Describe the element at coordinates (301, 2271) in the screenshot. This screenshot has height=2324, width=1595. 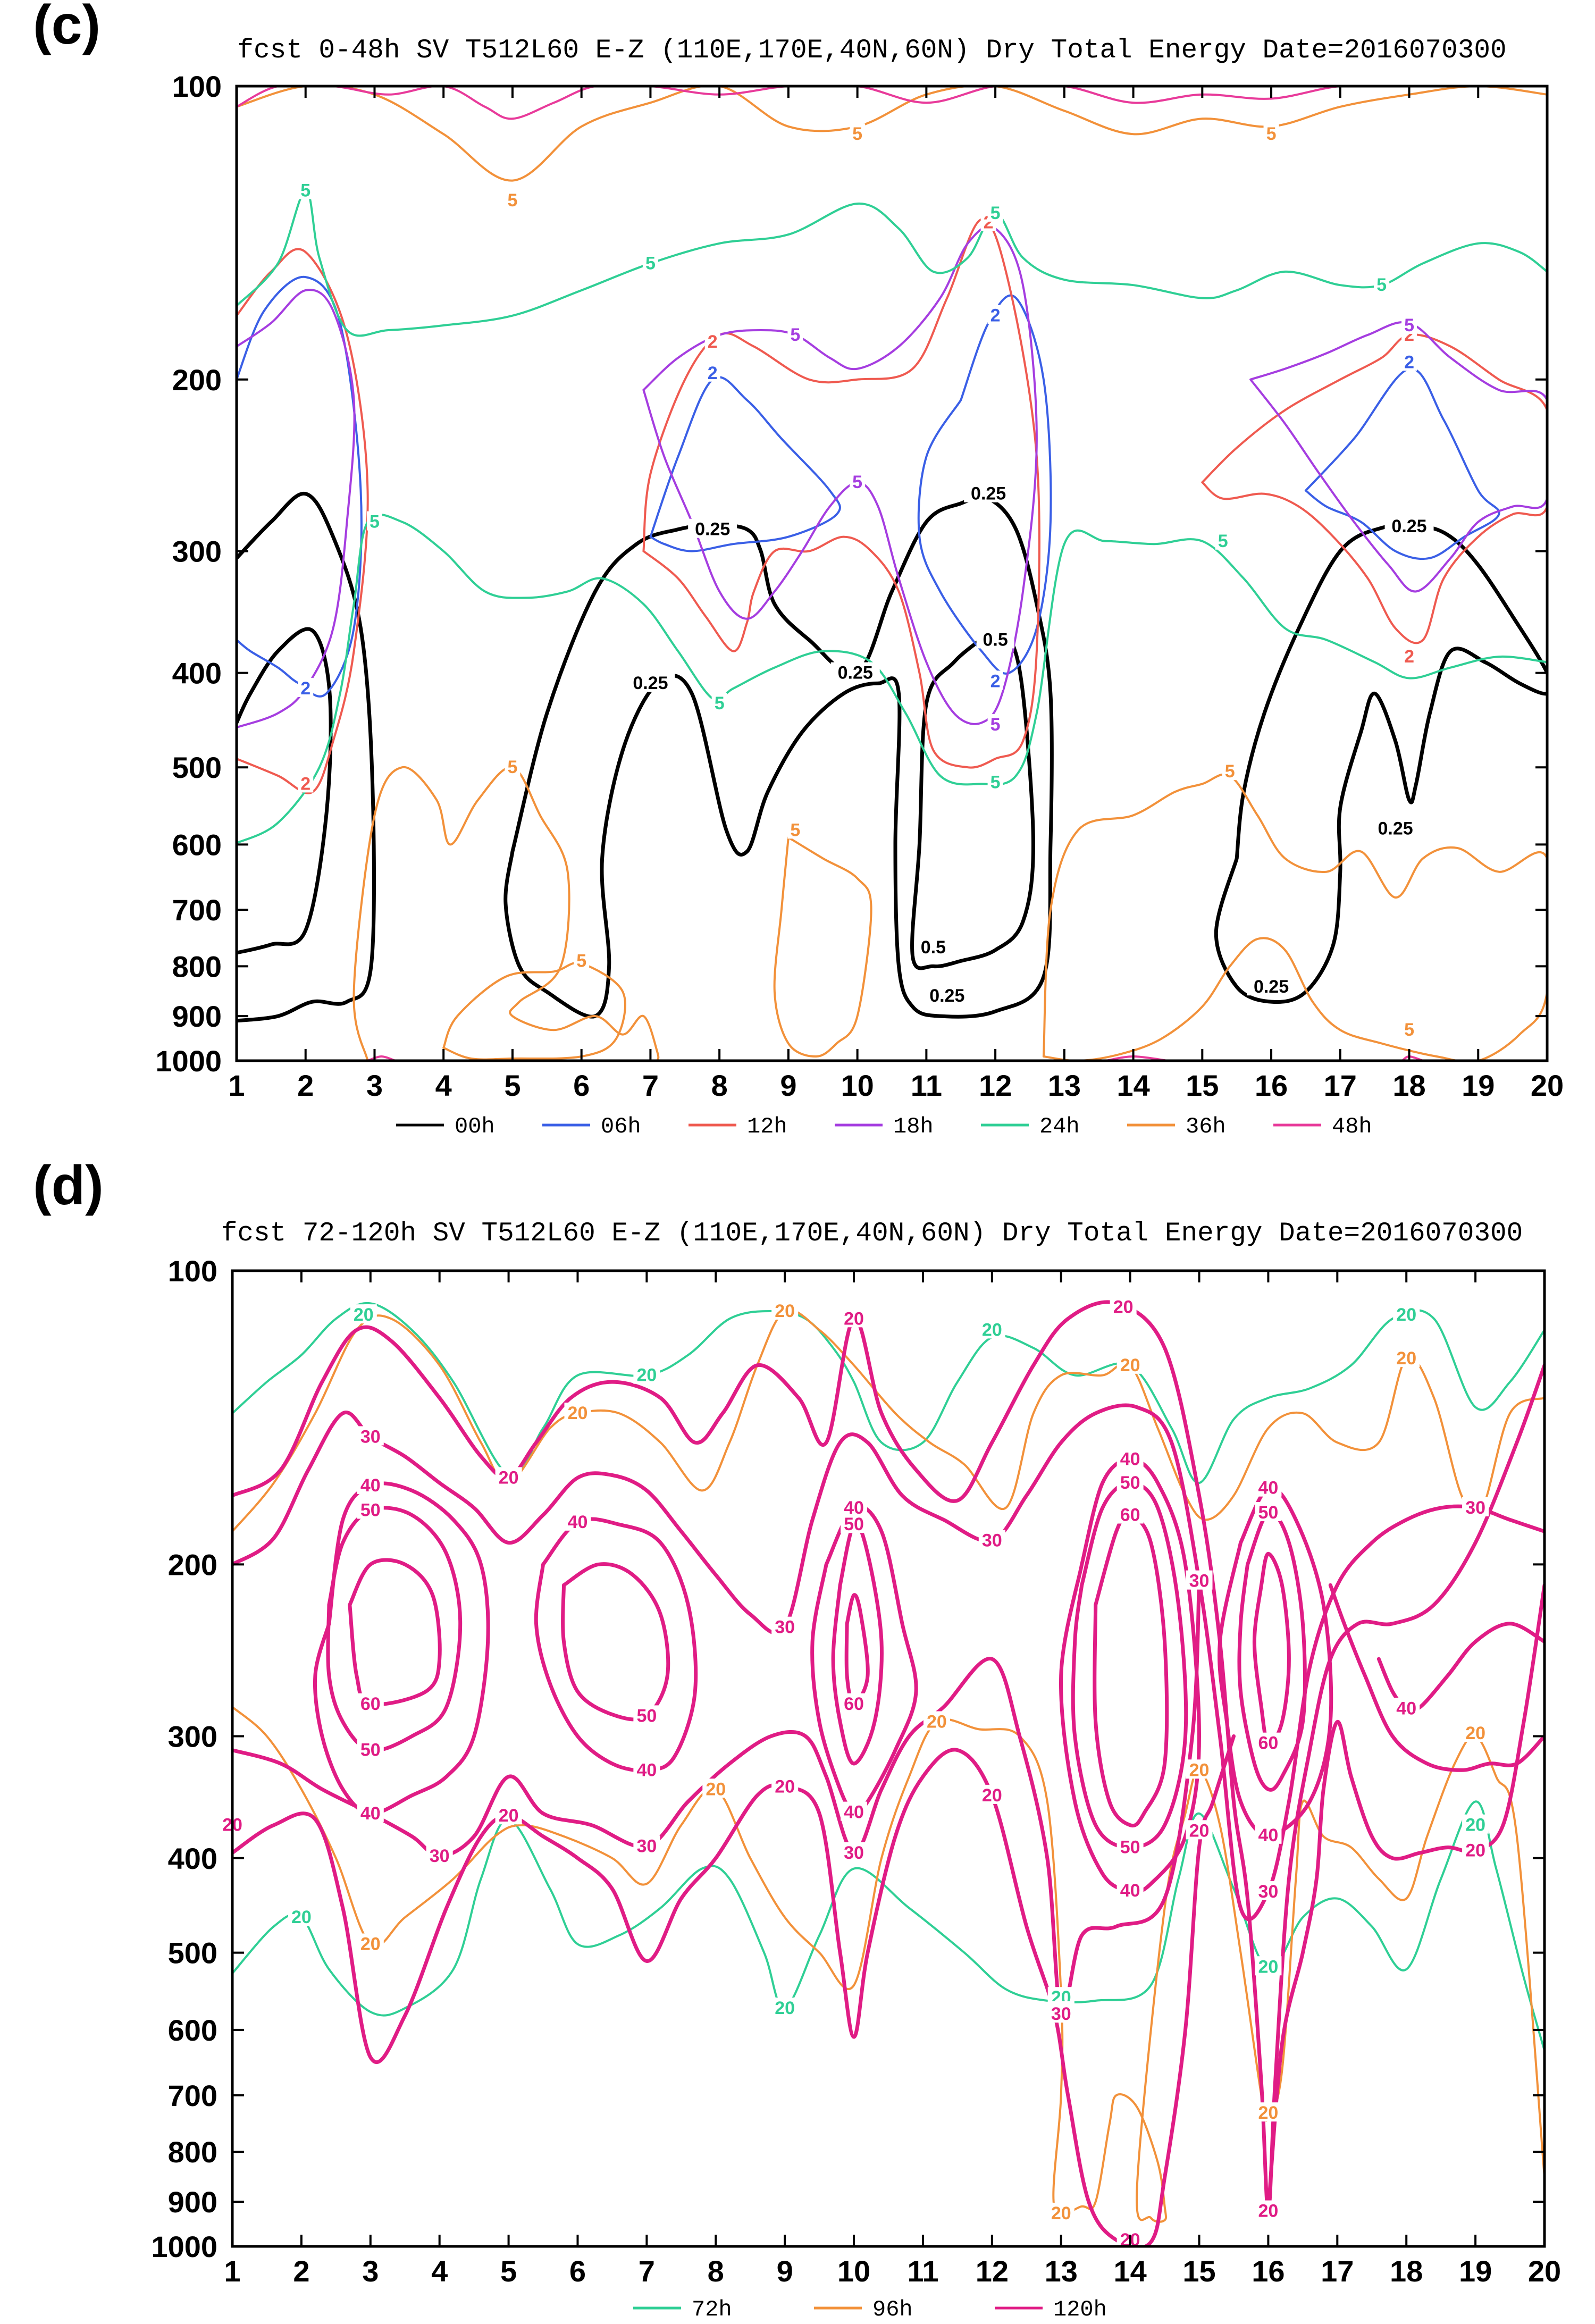
I see `x-tick-label: 2` at that location.